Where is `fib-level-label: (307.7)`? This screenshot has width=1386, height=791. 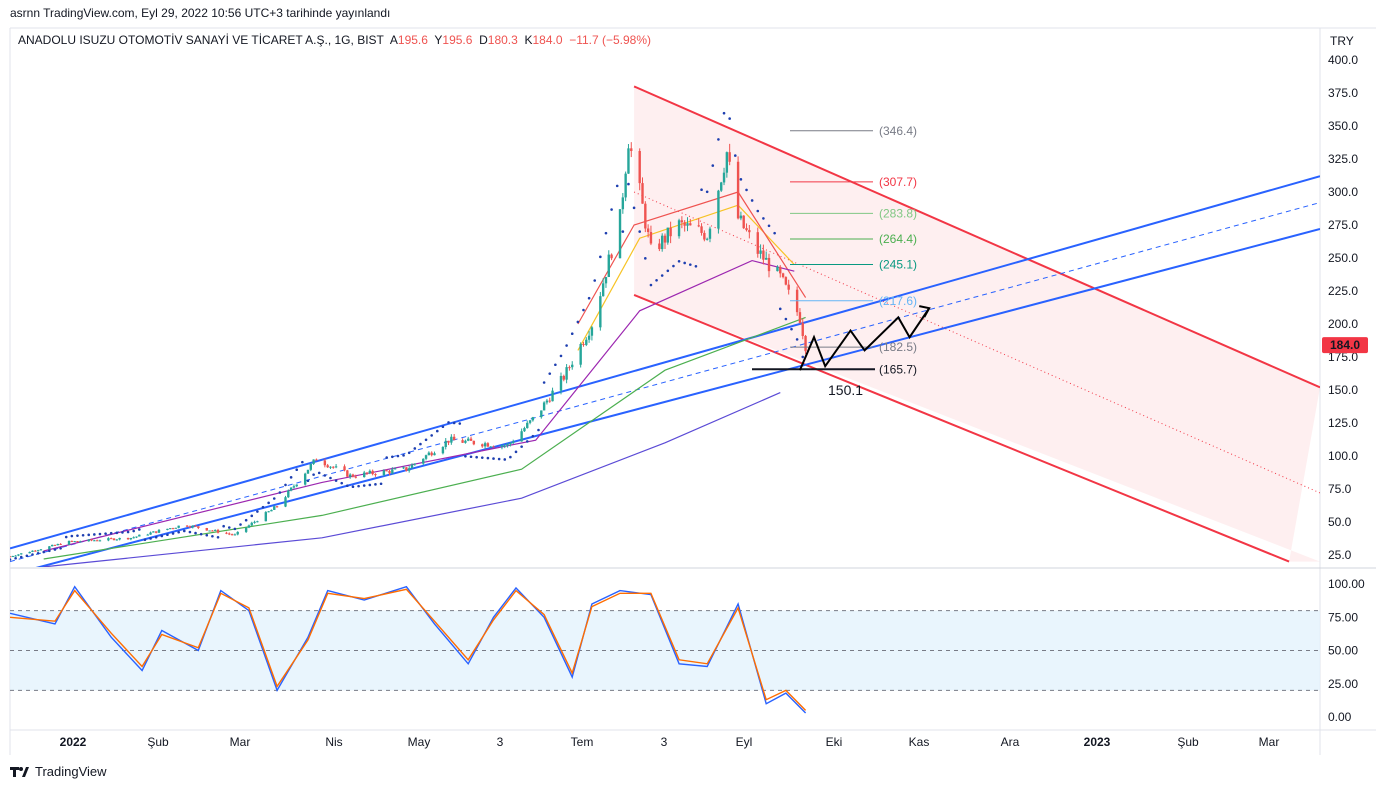 fib-level-label: (307.7) is located at coordinates (898, 182).